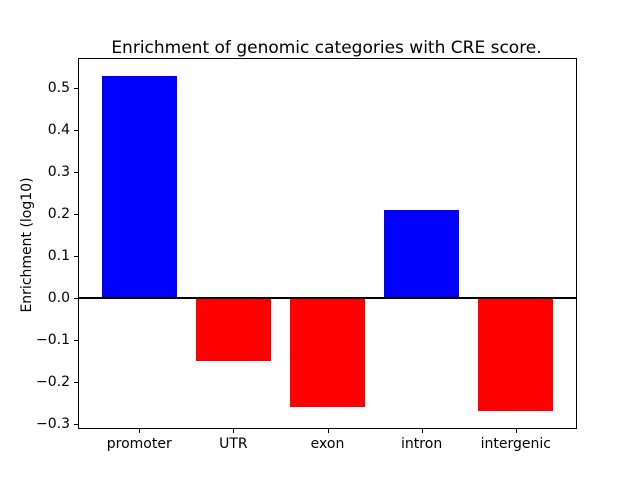  Describe the element at coordinates (422, 444) in the screenshot. I see `xtick-label-intron: intron` at that location.